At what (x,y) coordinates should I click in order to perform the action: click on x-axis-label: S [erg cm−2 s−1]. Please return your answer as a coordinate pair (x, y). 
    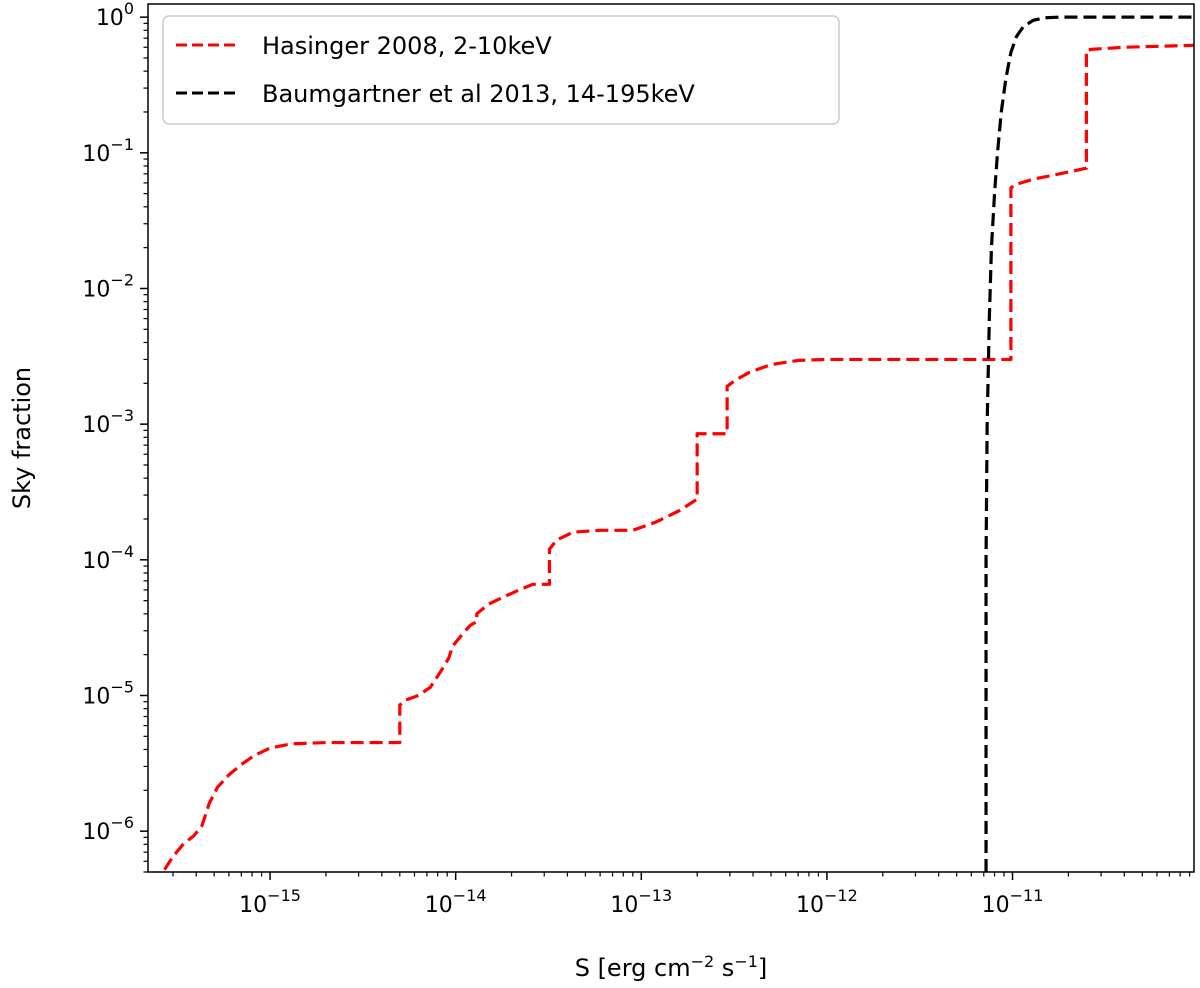
    Looking at the image, I should click on (671, 967).